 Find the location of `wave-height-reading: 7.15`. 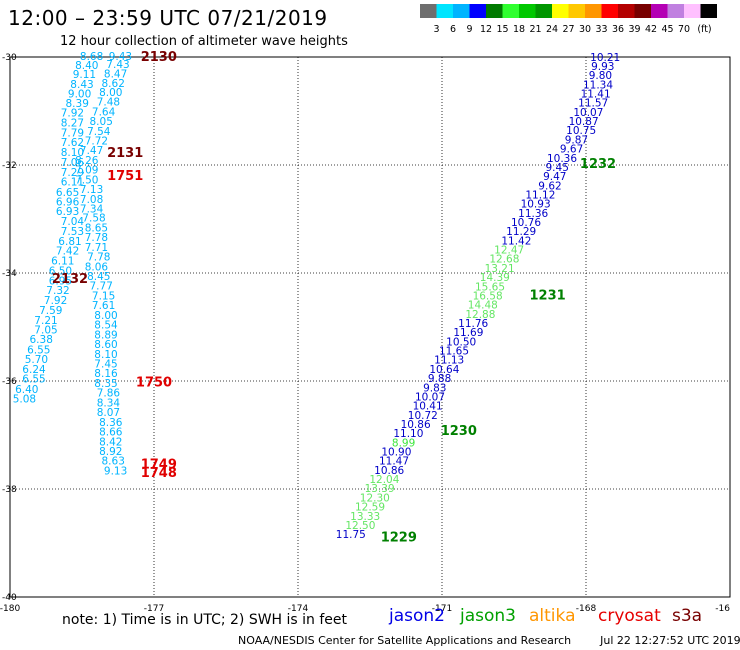

wave-height-reading: 7.15 is located at coordinates (103, 296).